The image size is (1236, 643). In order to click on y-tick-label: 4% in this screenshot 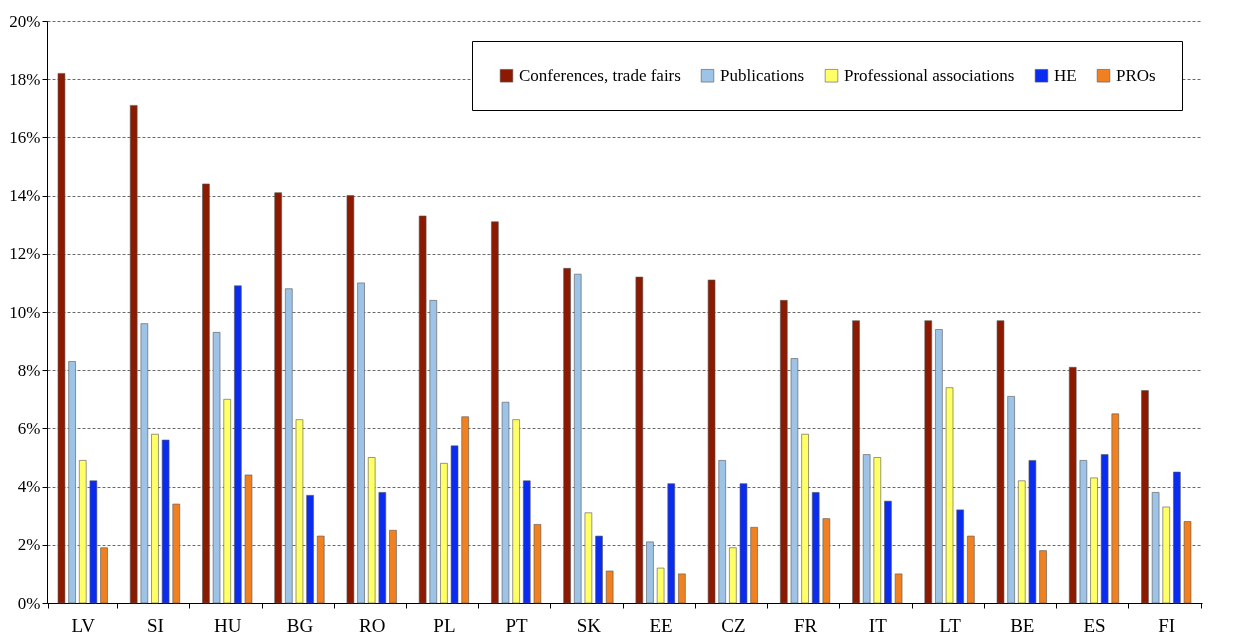, I will do `click(29, 487)`.